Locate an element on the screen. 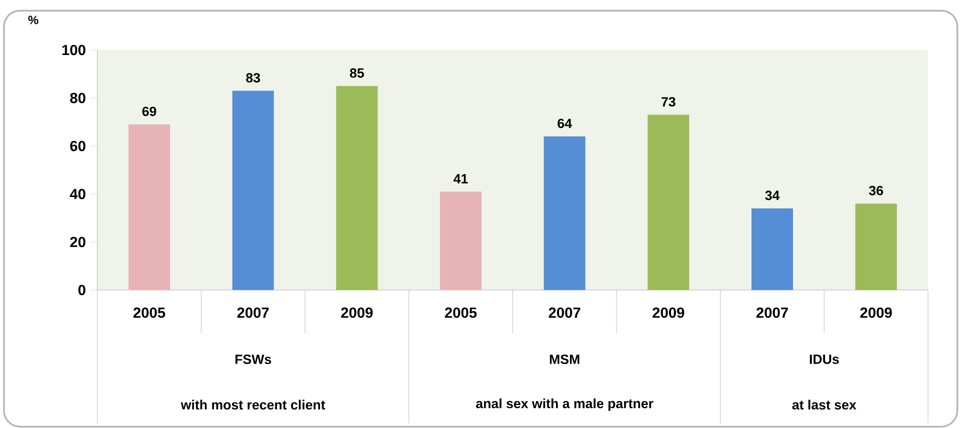  y-axis-title: % is located at coordinates (33, 20).